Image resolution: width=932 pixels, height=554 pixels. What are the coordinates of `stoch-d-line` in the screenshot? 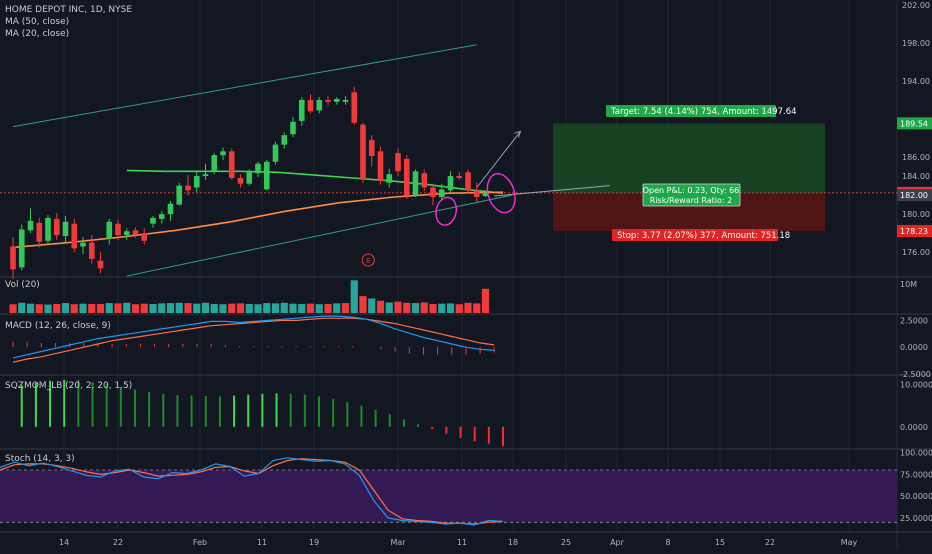 It's located at (252, 491).